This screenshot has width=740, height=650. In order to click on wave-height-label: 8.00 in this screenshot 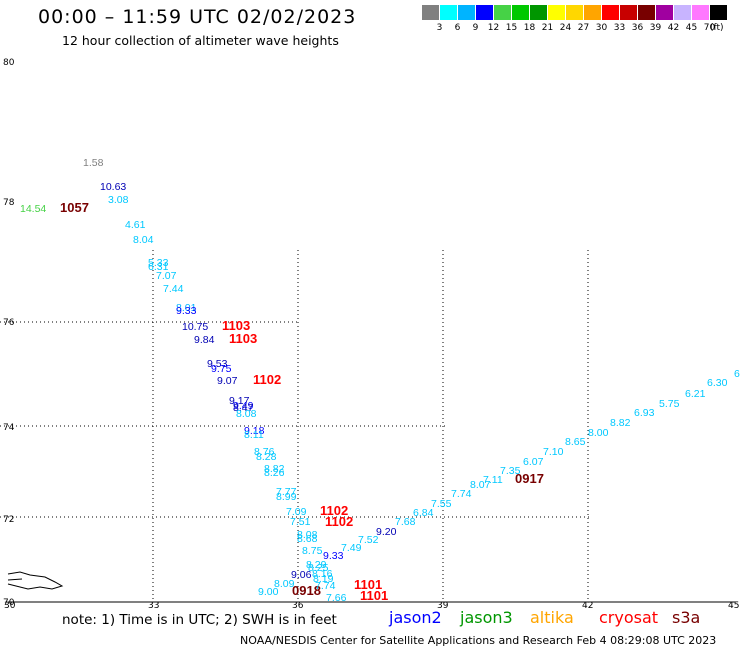, I will do `click(598, 433)`.